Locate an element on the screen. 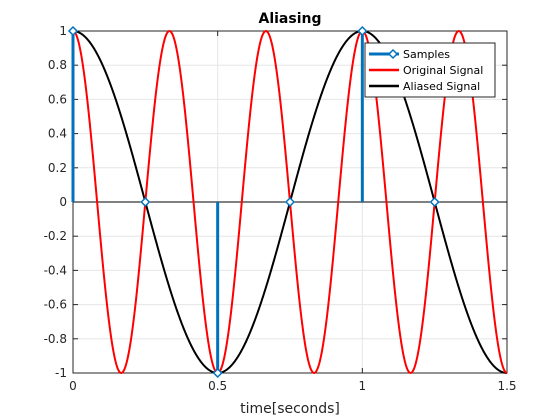  legend-label-2: Aliased Signal is located at coordinates (441, 86).